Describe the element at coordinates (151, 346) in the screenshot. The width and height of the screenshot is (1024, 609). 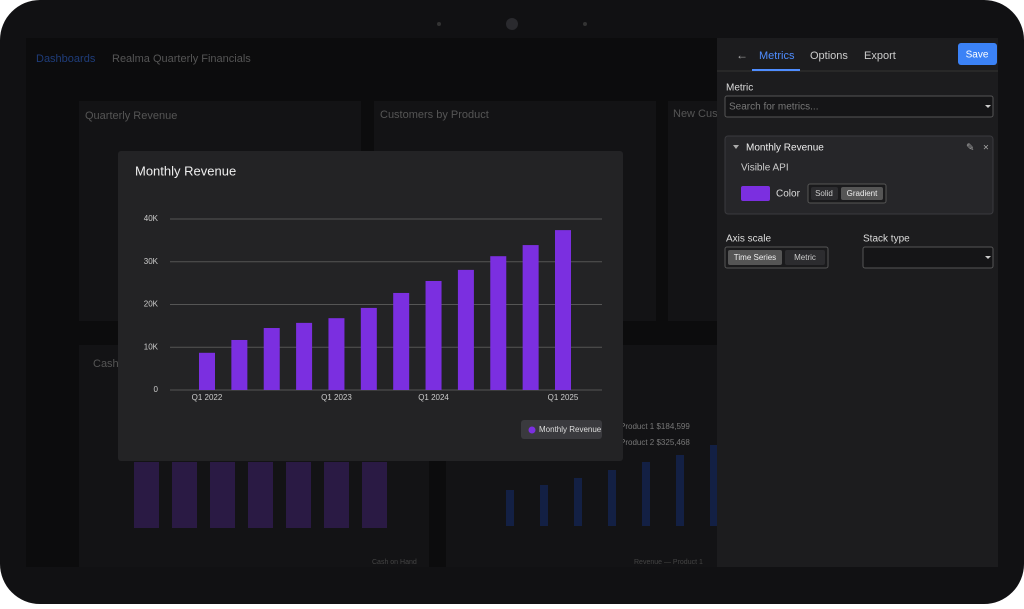
I see `y-tick-label: 10K` at that location.